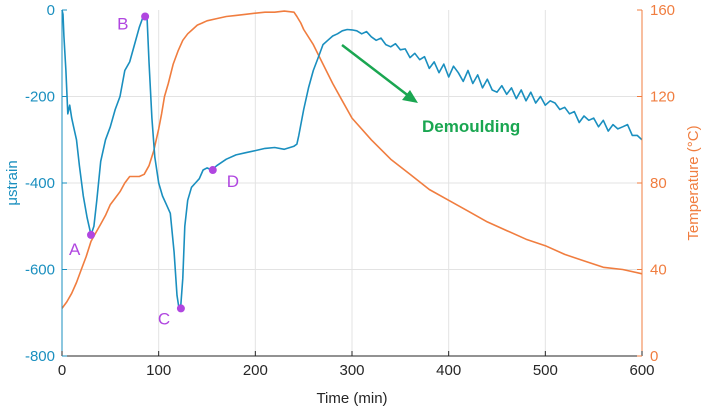  What do you see at coordinates (233, 181) in the screenshot?
I see `point-label-d: D` at bounding box center [233, 181].